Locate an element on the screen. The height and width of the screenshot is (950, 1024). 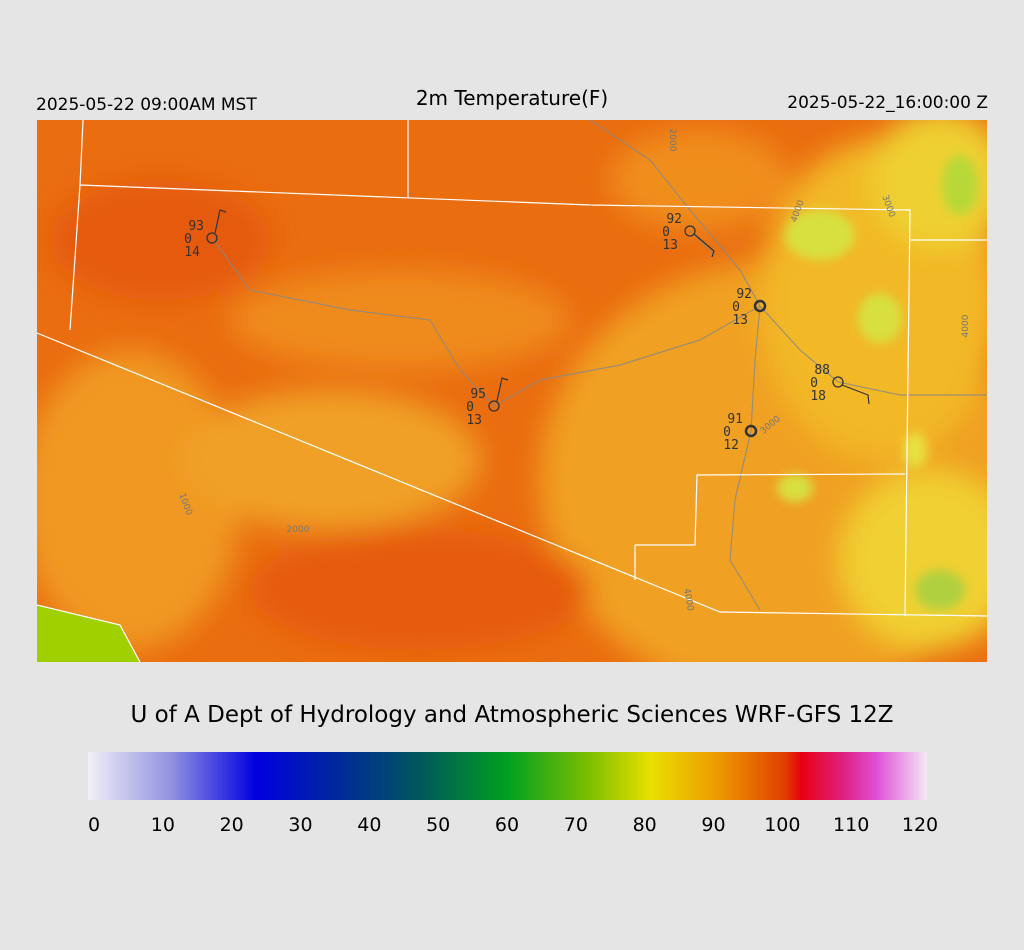
station-dewpoint: 18 is located at coordinates (818, 396).